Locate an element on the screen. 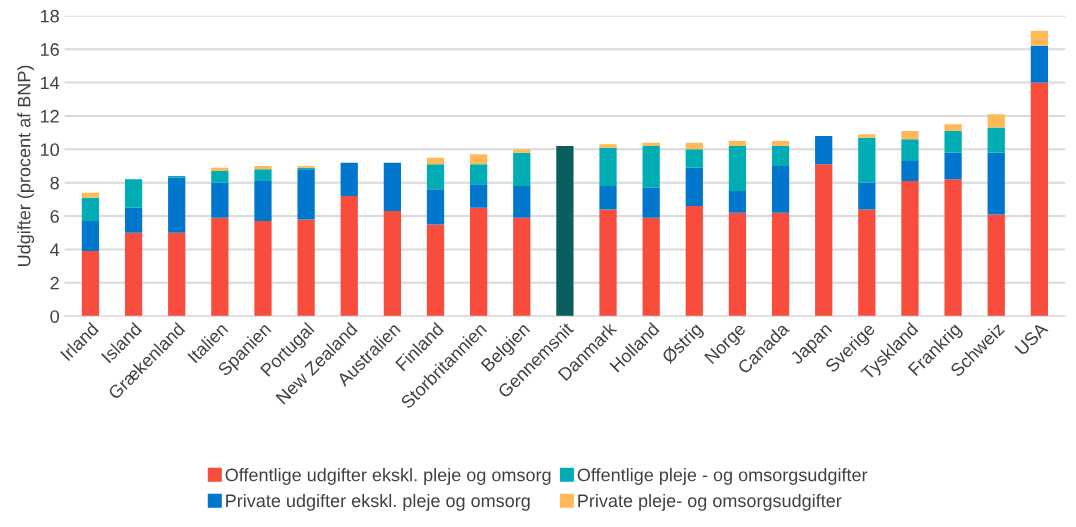  y-axis-title: Udgifter (procent af BNP) is located at coordinates (26, 165).